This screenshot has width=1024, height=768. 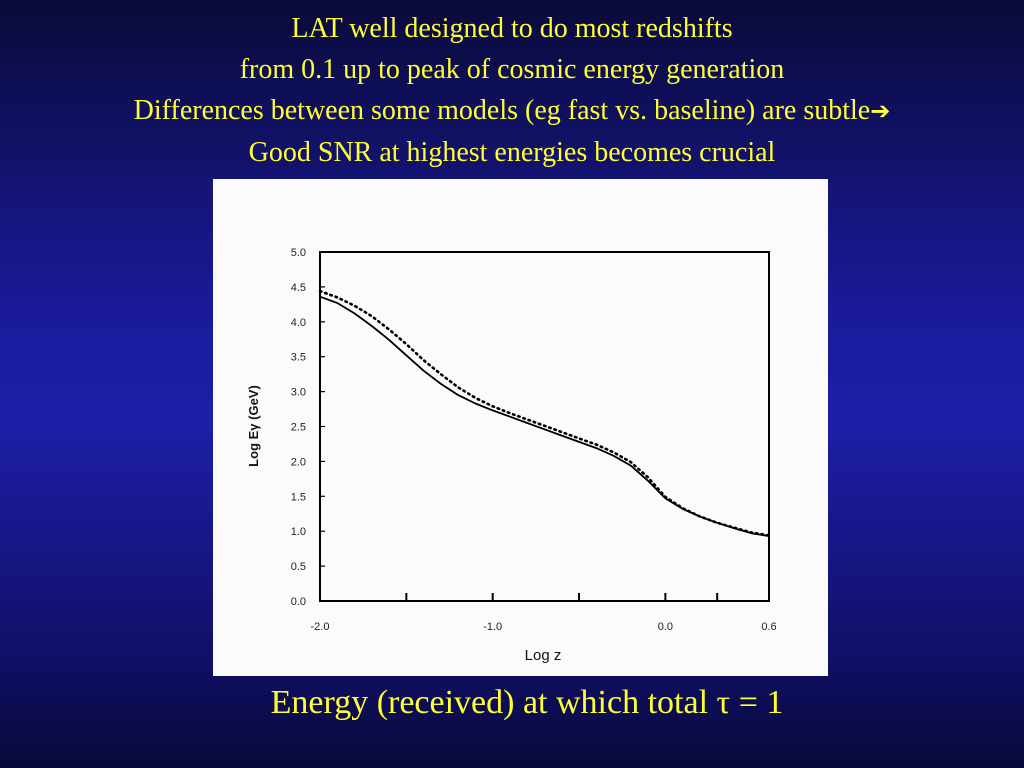 I want to click on y-tick-label: 0.0, so click(x=298, y=602).